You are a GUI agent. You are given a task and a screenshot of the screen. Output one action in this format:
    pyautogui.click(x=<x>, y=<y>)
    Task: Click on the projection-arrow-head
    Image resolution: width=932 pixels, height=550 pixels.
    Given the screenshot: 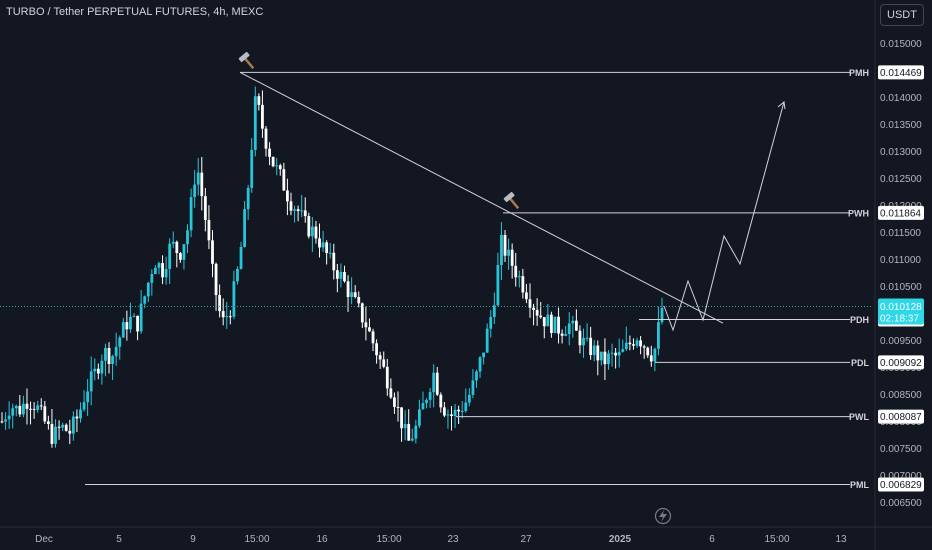 What is the action you would take?
    pyautogui.click(x=781, y=105)
    